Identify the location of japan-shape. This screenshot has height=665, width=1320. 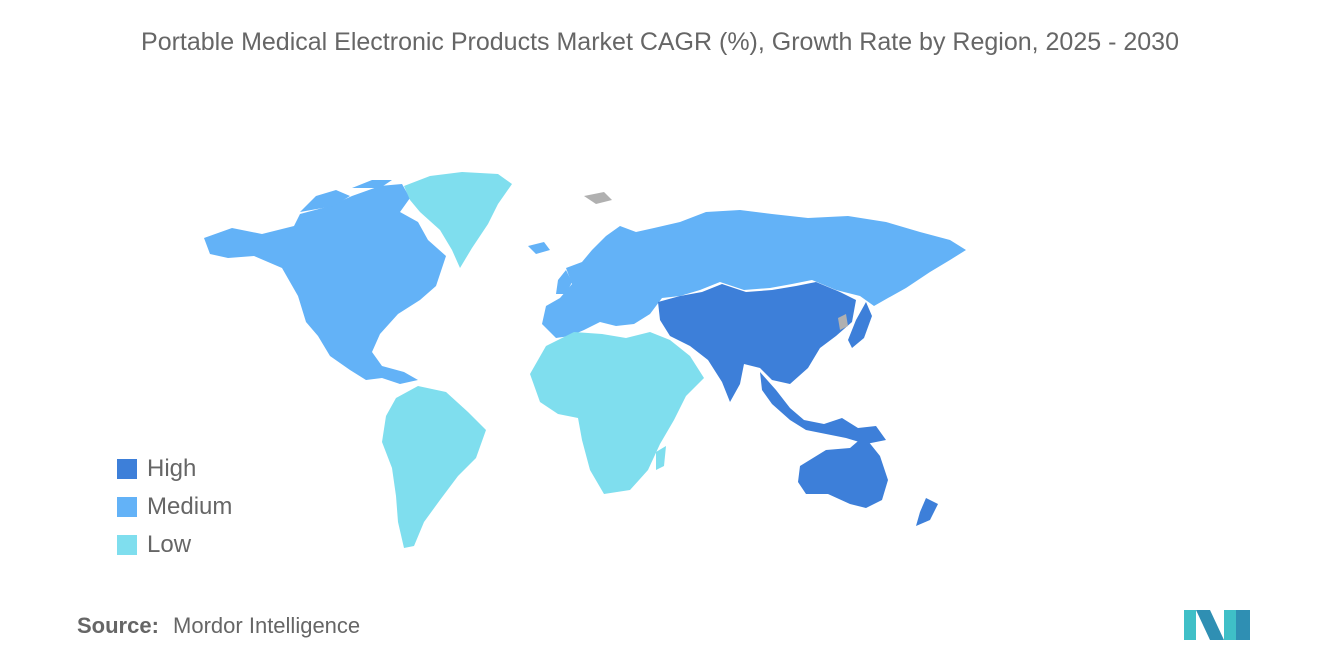
(860, 325).